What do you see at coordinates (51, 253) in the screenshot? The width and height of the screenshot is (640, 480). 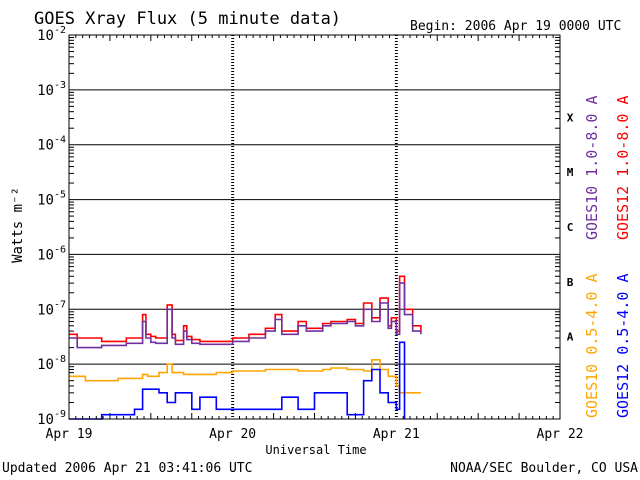 I see `y-tick-label: 10⁻⁶` at bounding box center [51, 253].